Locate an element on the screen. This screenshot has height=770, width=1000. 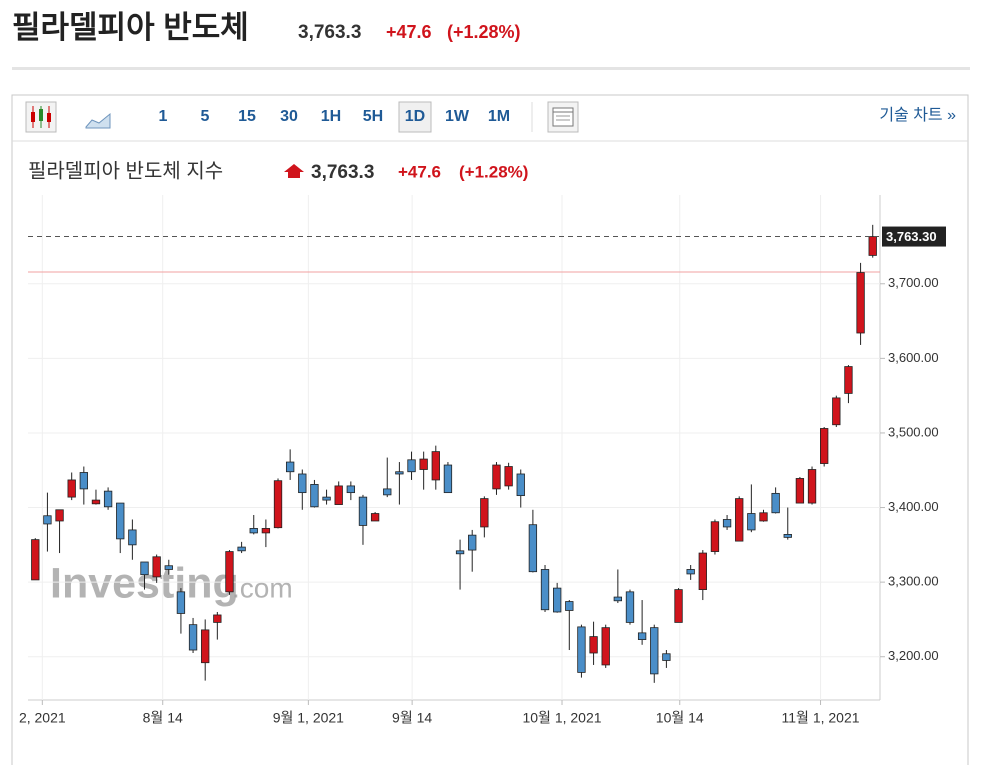
header-change: +47.6 is located at coordinates (409, 32).